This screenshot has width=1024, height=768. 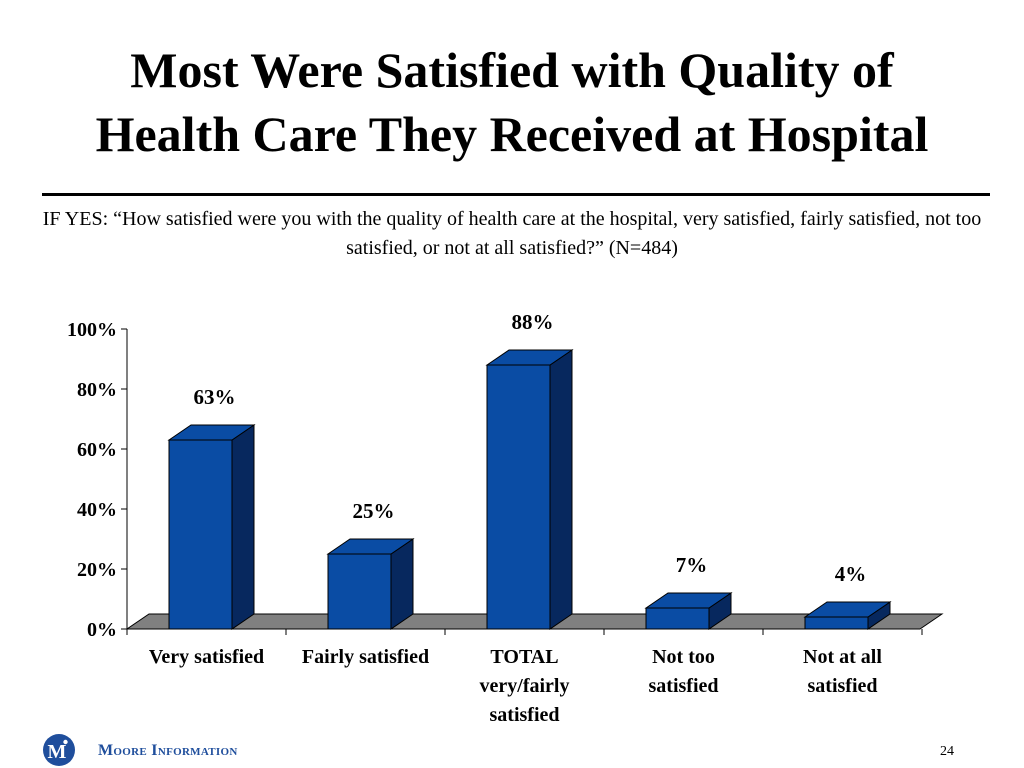 I want to click on bar-data-label: 4%, so click(x=851, y=574).